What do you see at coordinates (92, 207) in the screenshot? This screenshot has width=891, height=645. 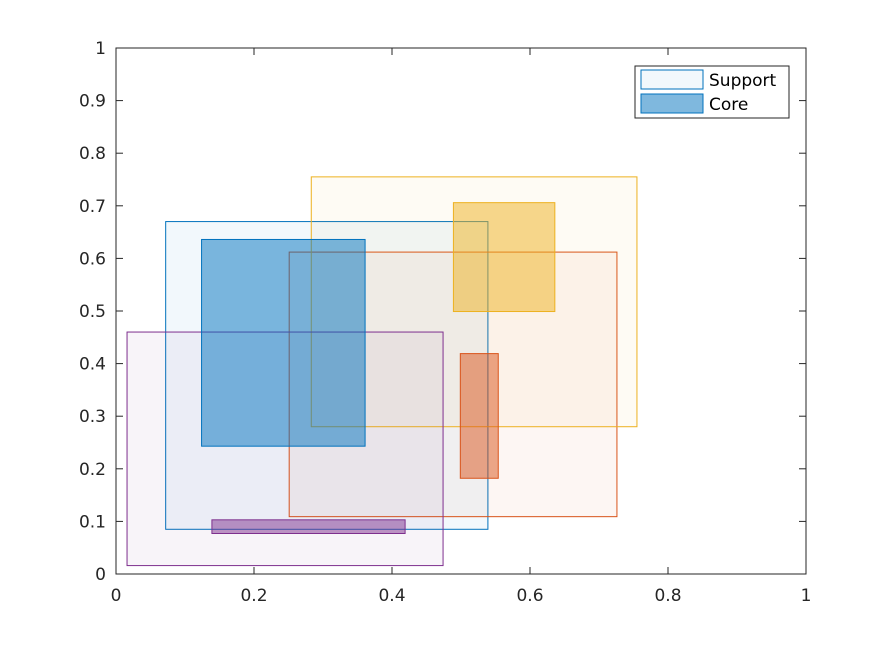 I see `y-tick-label: 0.7` at bounding box center [92, 207].